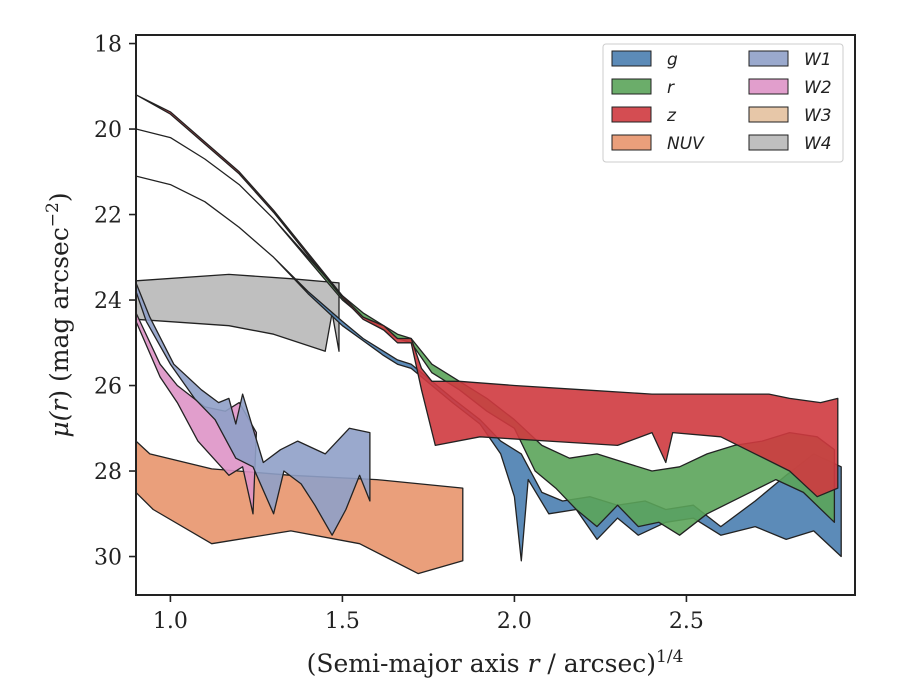 This screenshot has height=700, width=900. Describe the element at coordinates (108, 472) in the screenshot. I see `y-tick-label: 28` at that location.